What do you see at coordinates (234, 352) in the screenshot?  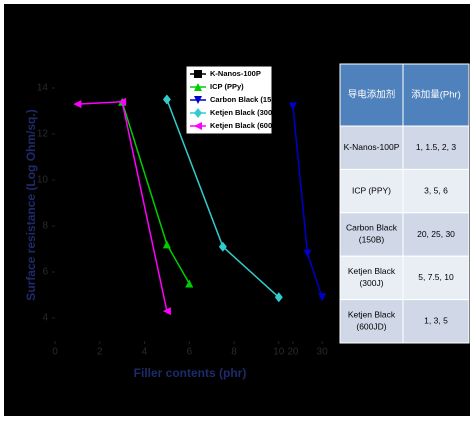 I see `x-tick-label: 8` at bounding box center [234, 352].